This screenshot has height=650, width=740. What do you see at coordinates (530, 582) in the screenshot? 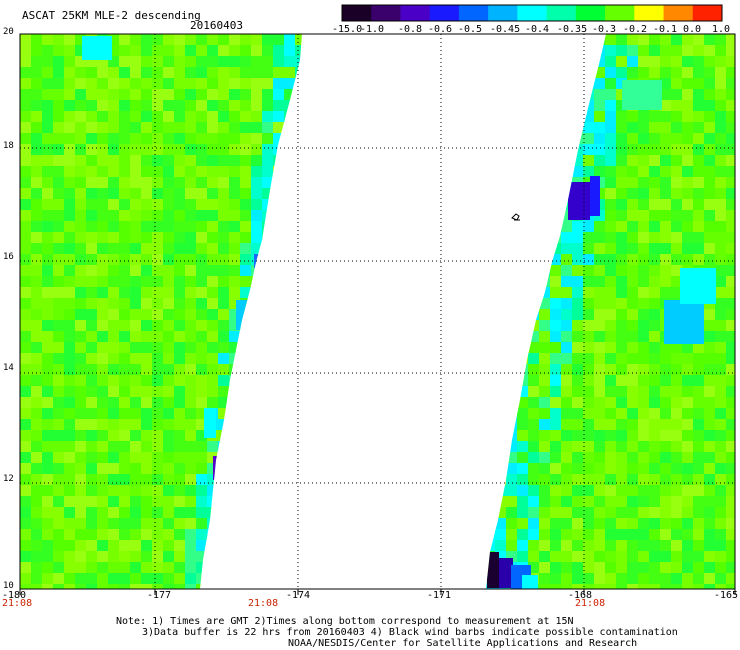
I see `swath-patch` at bounding box center [530, 582].